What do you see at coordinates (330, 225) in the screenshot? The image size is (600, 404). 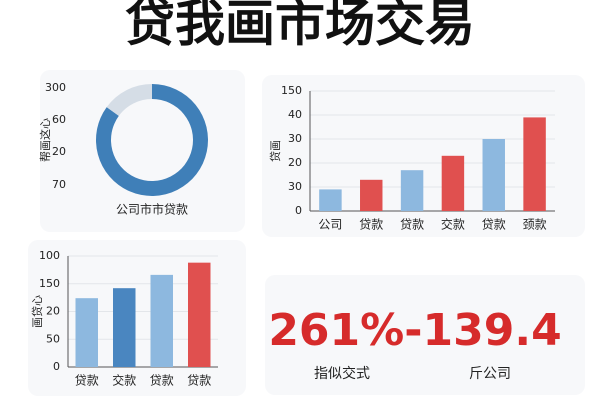 I see `x-tick-label: 公司` at bounding box center [330, 225].